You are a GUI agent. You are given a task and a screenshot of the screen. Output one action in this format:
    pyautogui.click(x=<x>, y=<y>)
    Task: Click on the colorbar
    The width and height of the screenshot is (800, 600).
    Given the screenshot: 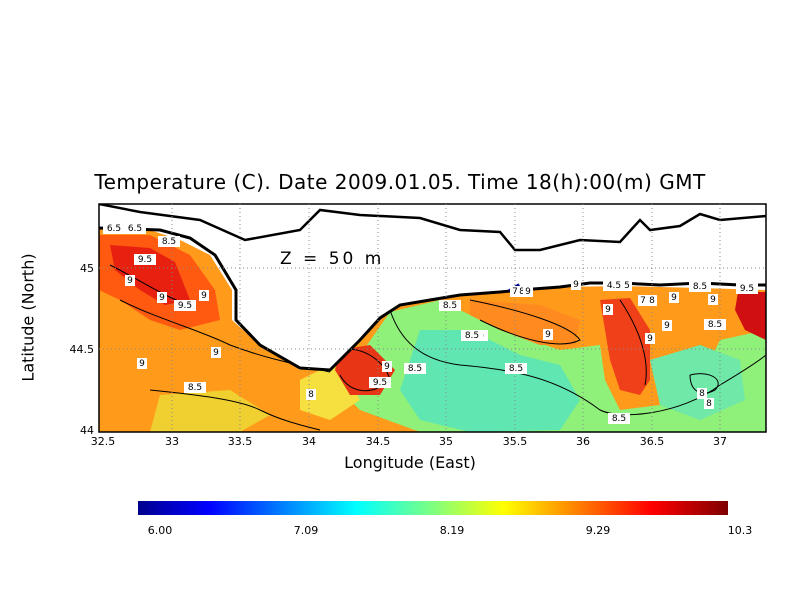 What is the action you would take?
    pyautogui.click(x=433, y=508)
    